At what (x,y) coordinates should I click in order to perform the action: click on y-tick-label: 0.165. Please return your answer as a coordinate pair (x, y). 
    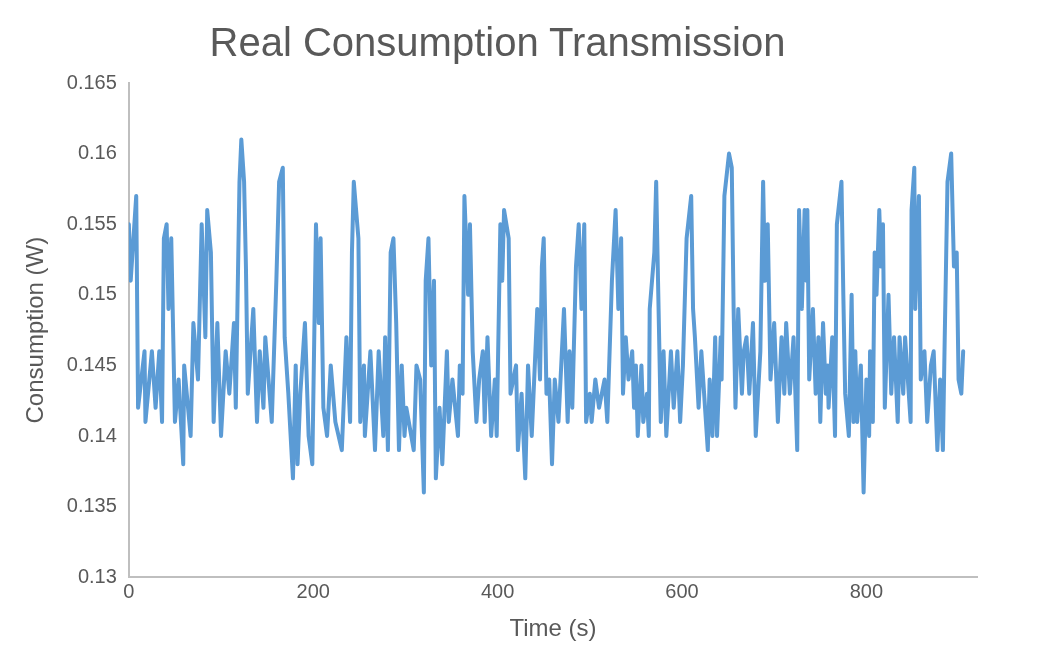
    Looking at the image, I should click on (91, 81).